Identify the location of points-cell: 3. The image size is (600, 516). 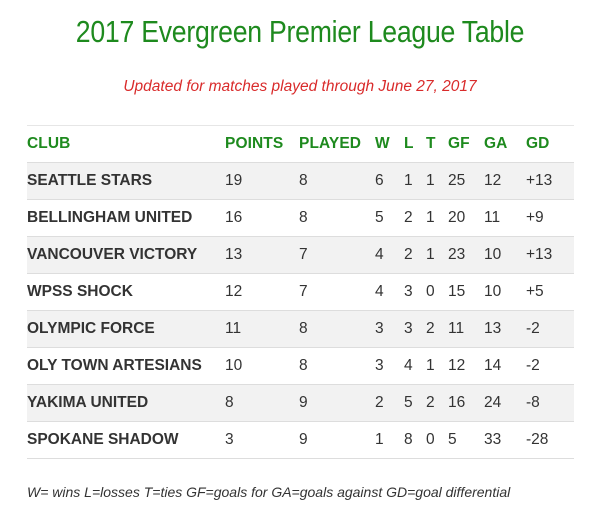
(262, 440).